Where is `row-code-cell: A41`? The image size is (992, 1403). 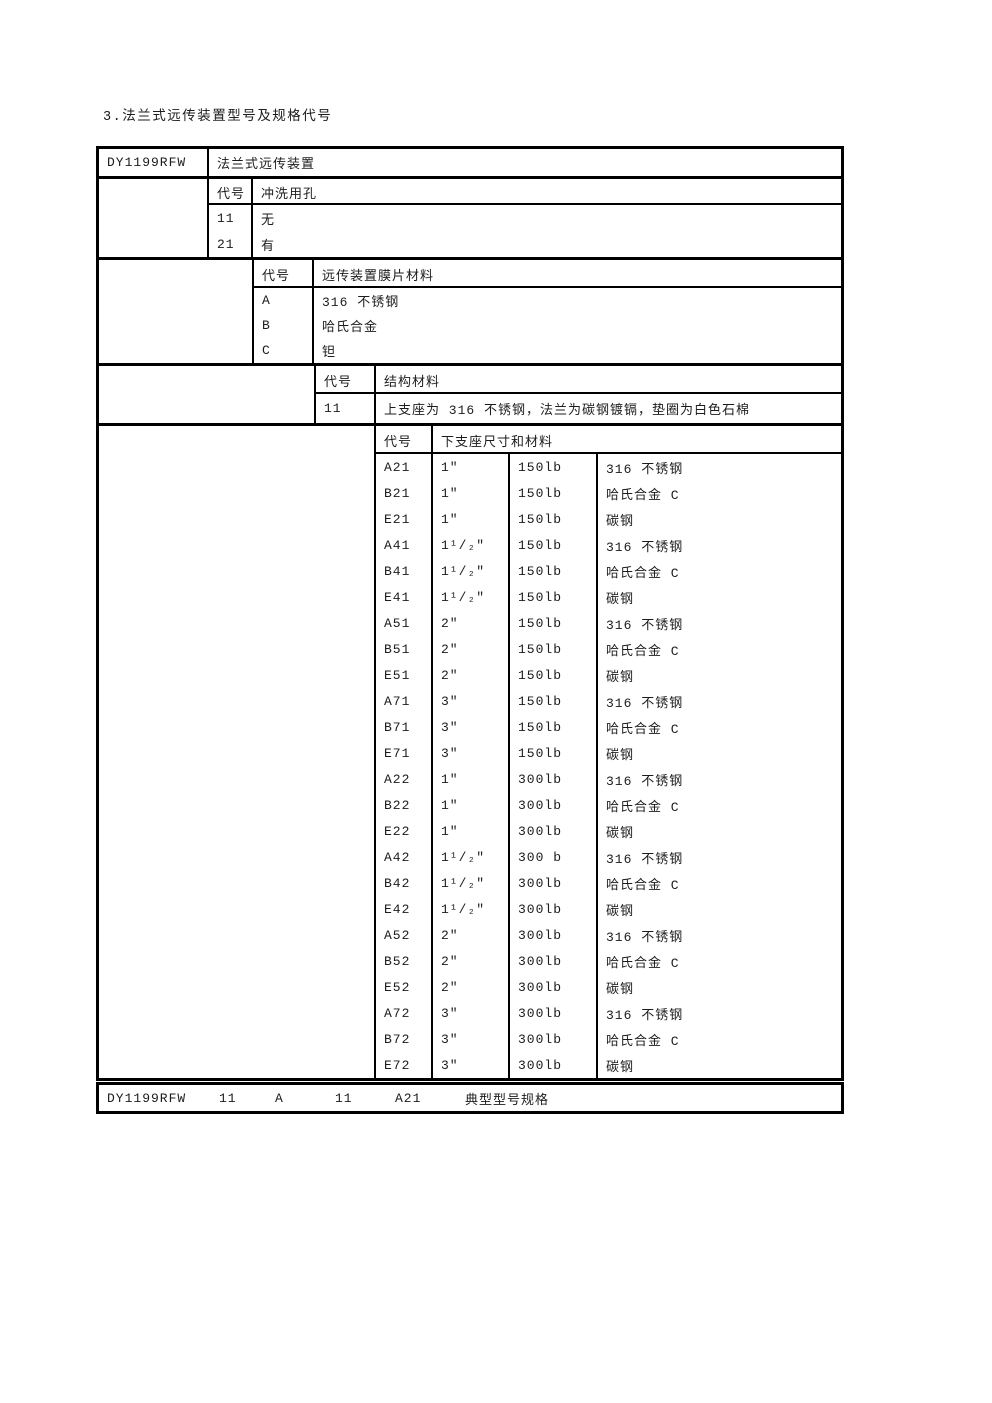 row-code-cell: A41 is located at coordinates (404, 545).